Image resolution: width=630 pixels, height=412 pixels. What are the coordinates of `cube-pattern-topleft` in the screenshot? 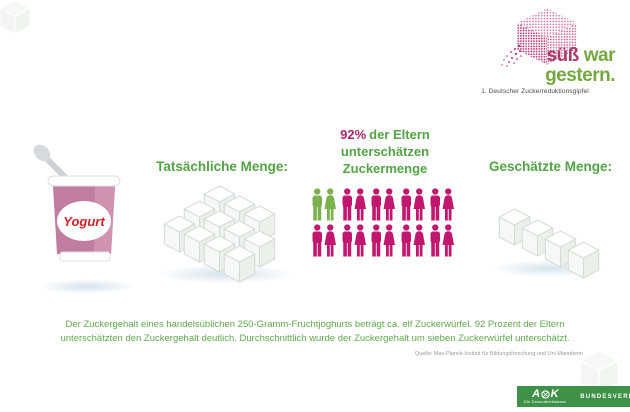 It's located at (85, 62).